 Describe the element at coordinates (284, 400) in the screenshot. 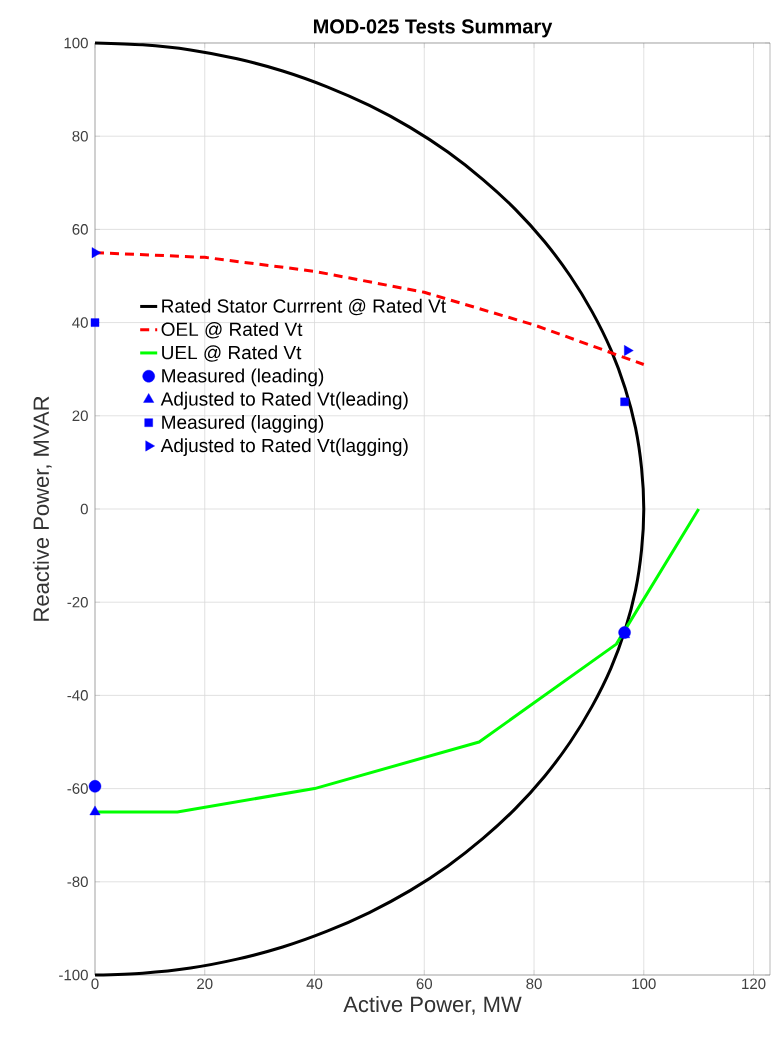

I see `legend-label: Adjusted to Rated Vt(leading)` at that location.